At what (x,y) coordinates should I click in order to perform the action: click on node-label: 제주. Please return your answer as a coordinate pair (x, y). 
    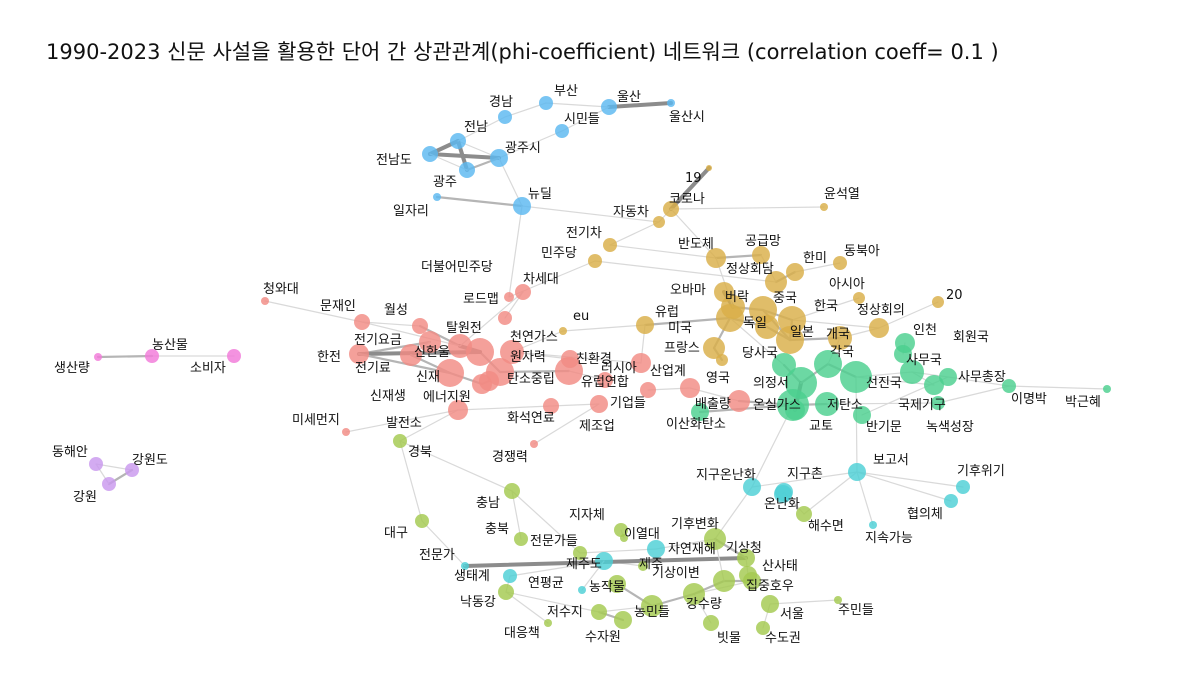
    Looking at the image, I should click on (651, 564).